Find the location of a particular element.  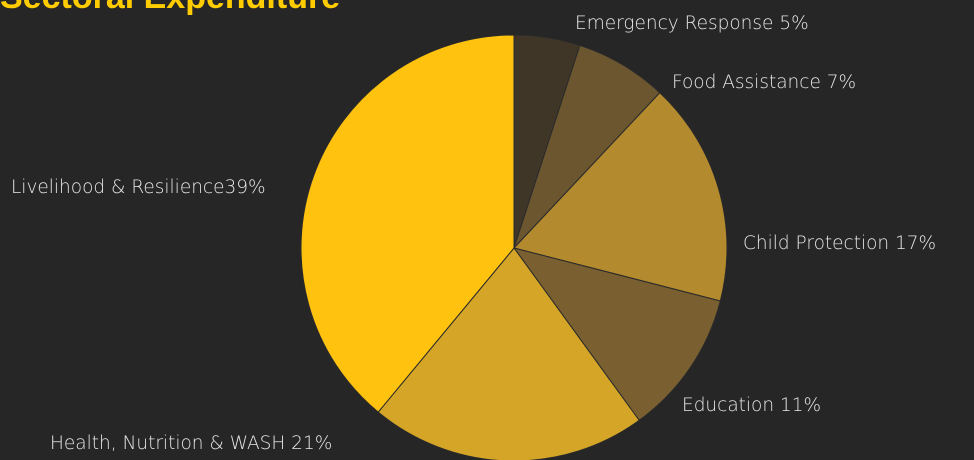

slice-label-livelihood-resilience: Livelihood & Resilience39% is located at coordinates (138, 187).